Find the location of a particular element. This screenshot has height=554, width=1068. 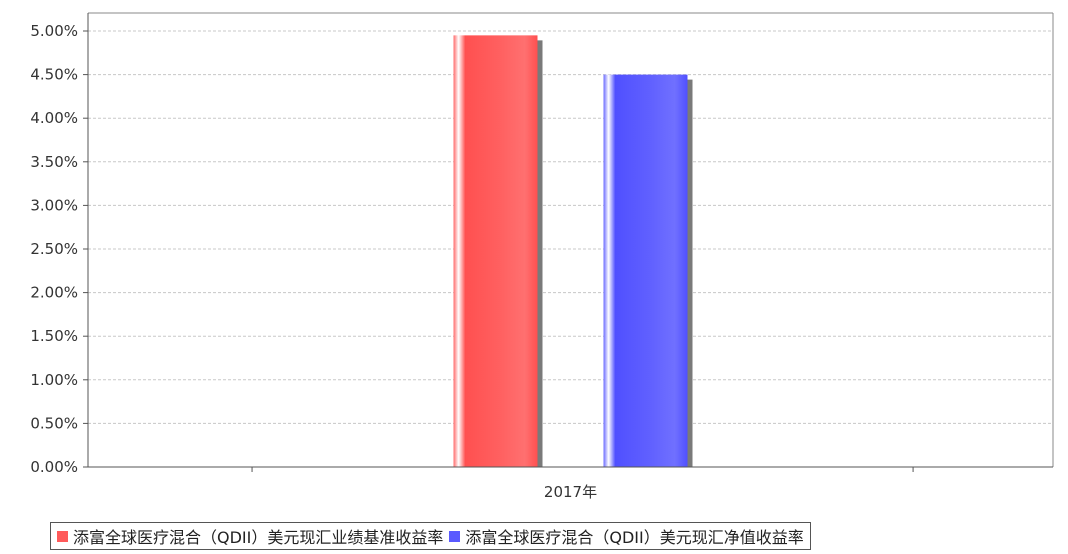

y-tick-label: 3.50% is located at coordinates (54, 162).